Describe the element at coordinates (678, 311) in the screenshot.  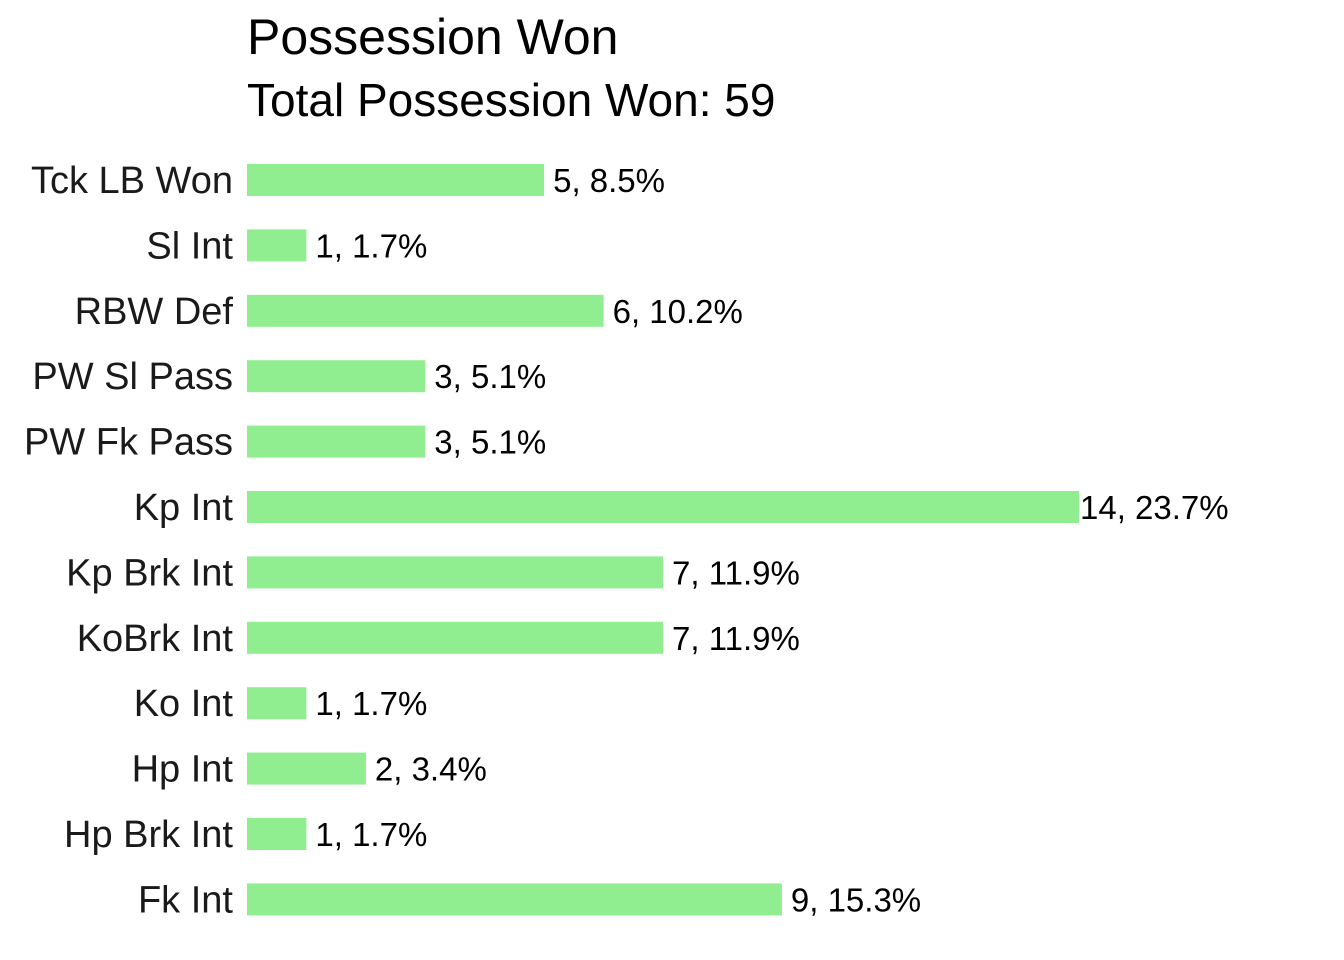
I see `data-label: 6, 10.2%` at that location.